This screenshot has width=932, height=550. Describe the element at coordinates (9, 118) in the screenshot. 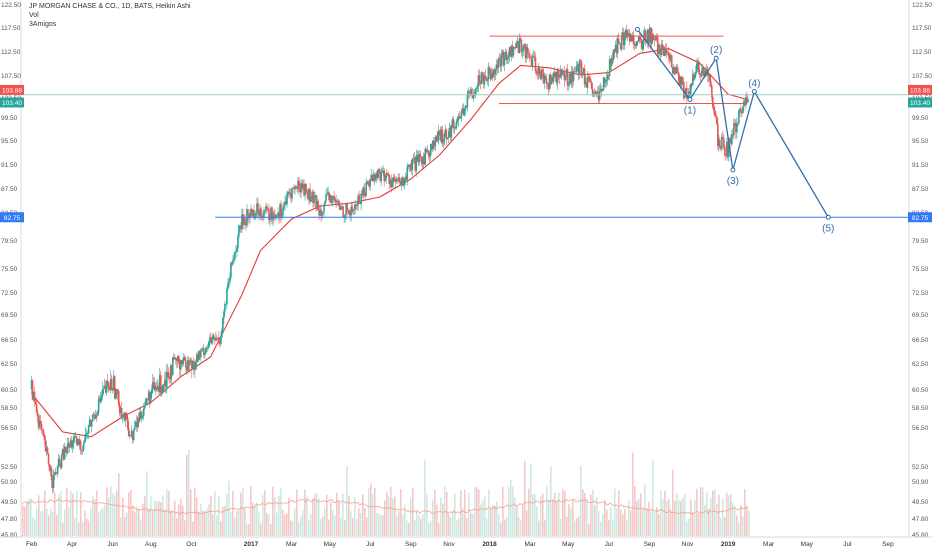

I see `left-price-tick: 99.50` at that location.